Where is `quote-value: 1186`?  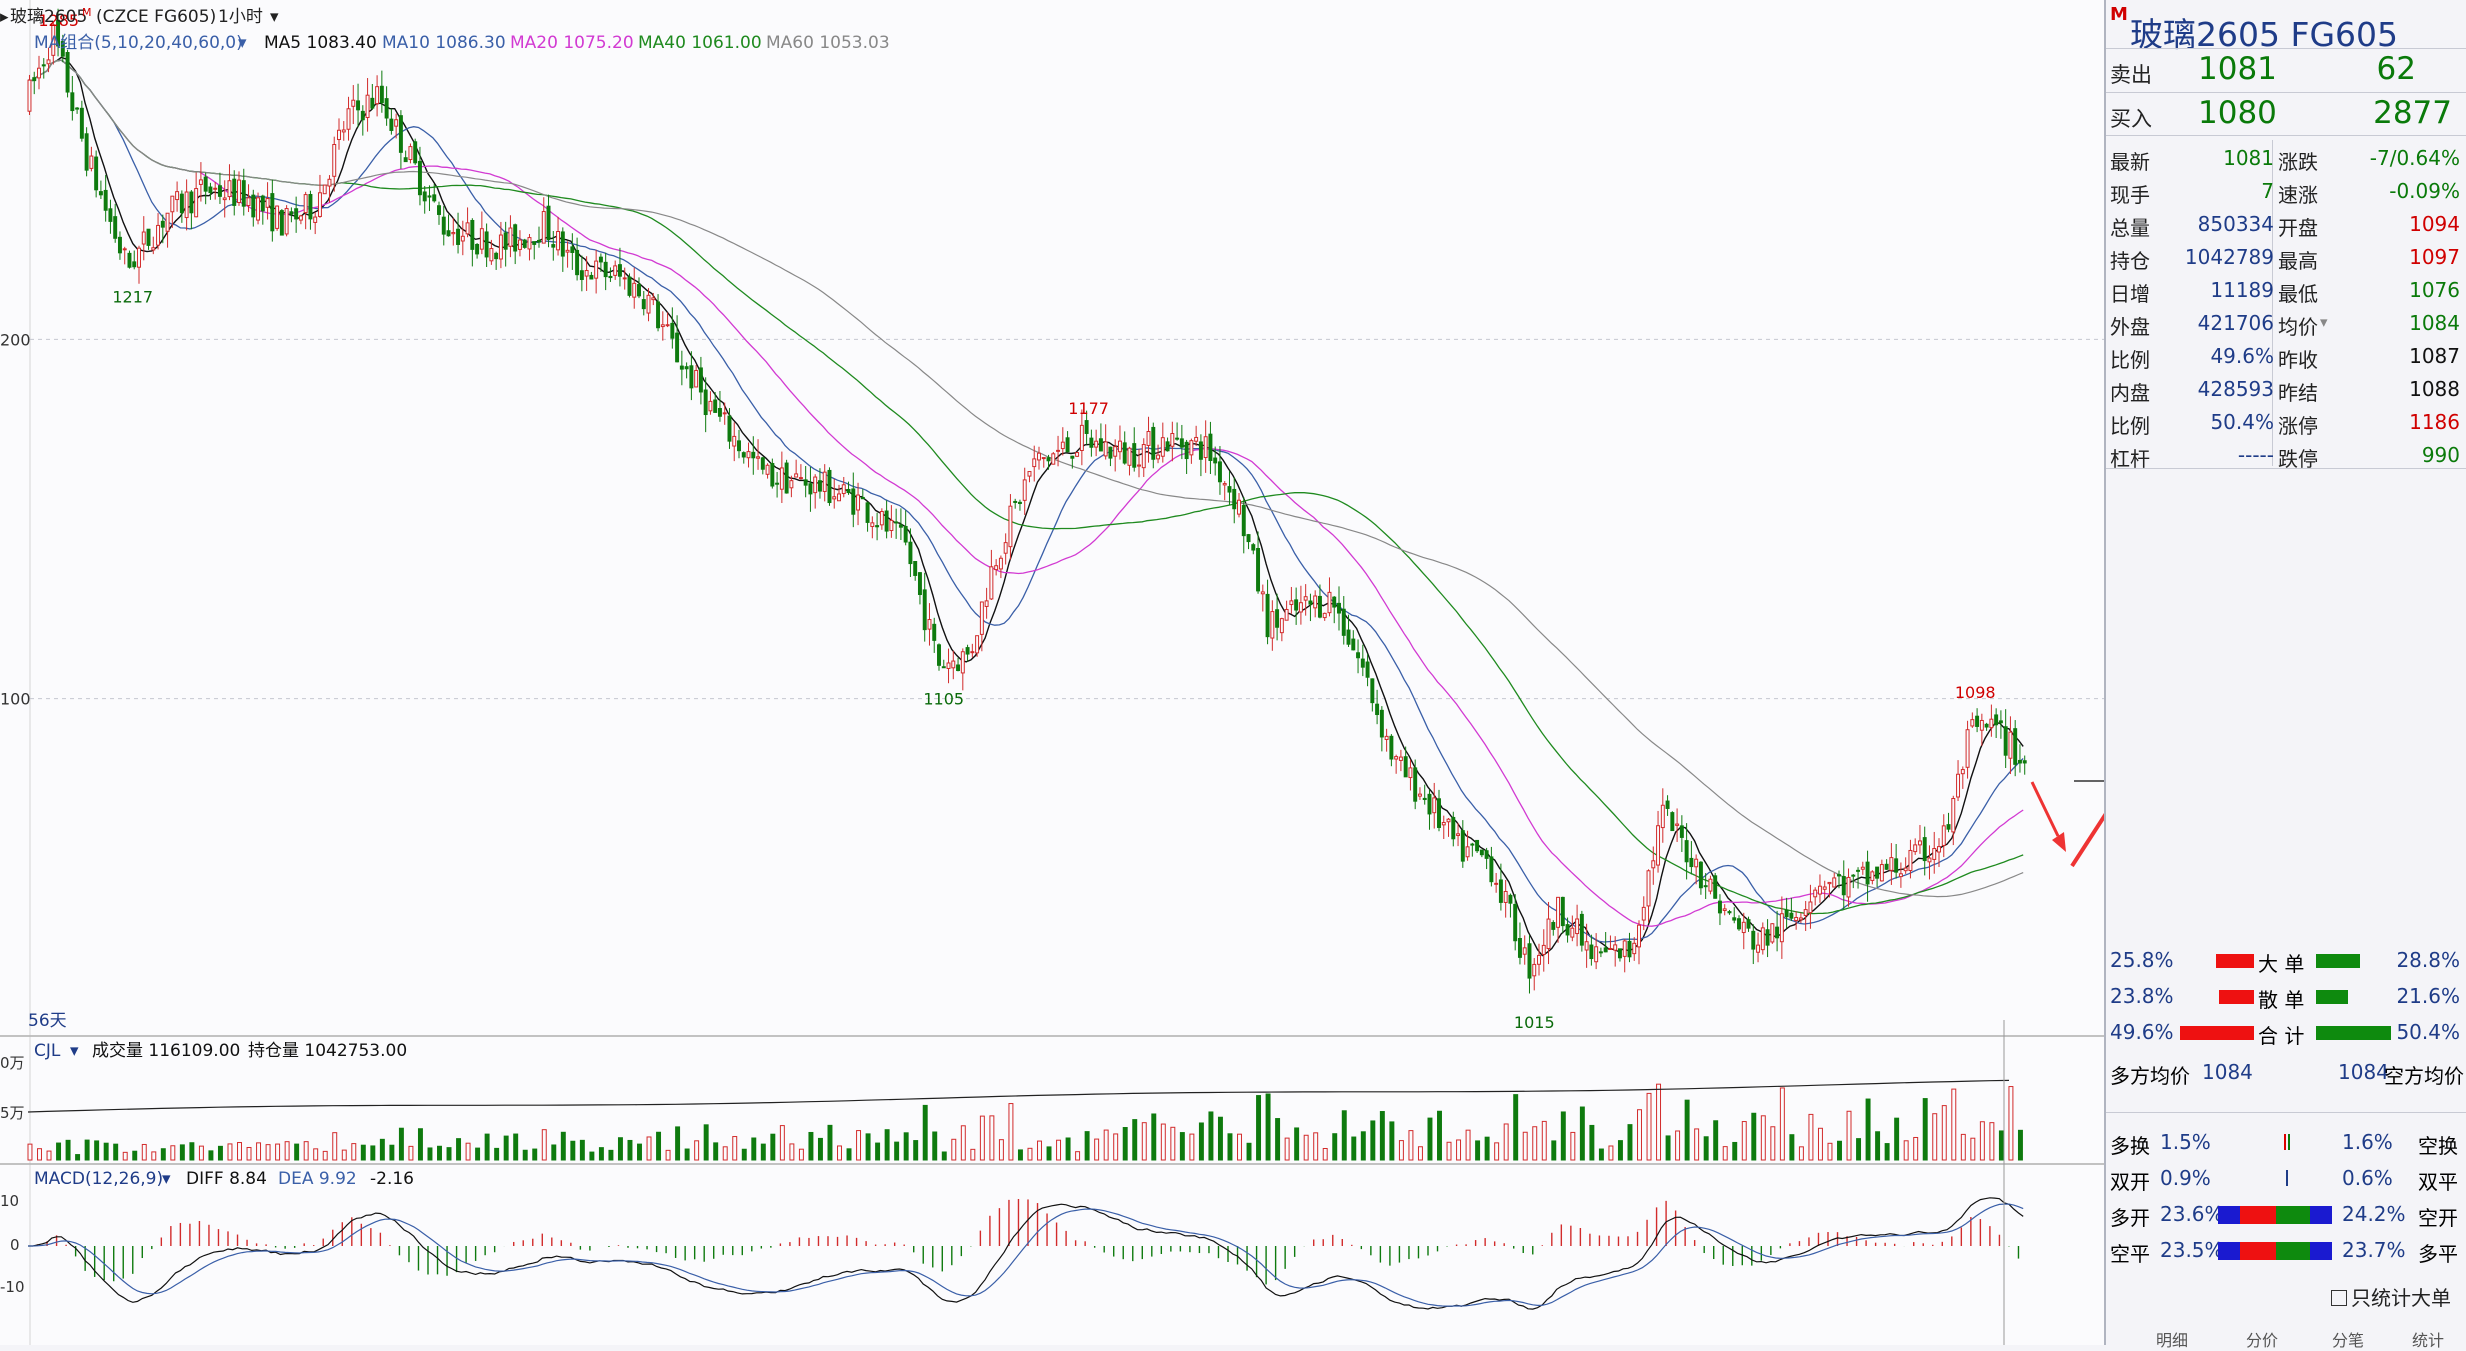
quote-value: 1186 is located at coordinates (2434, 422).